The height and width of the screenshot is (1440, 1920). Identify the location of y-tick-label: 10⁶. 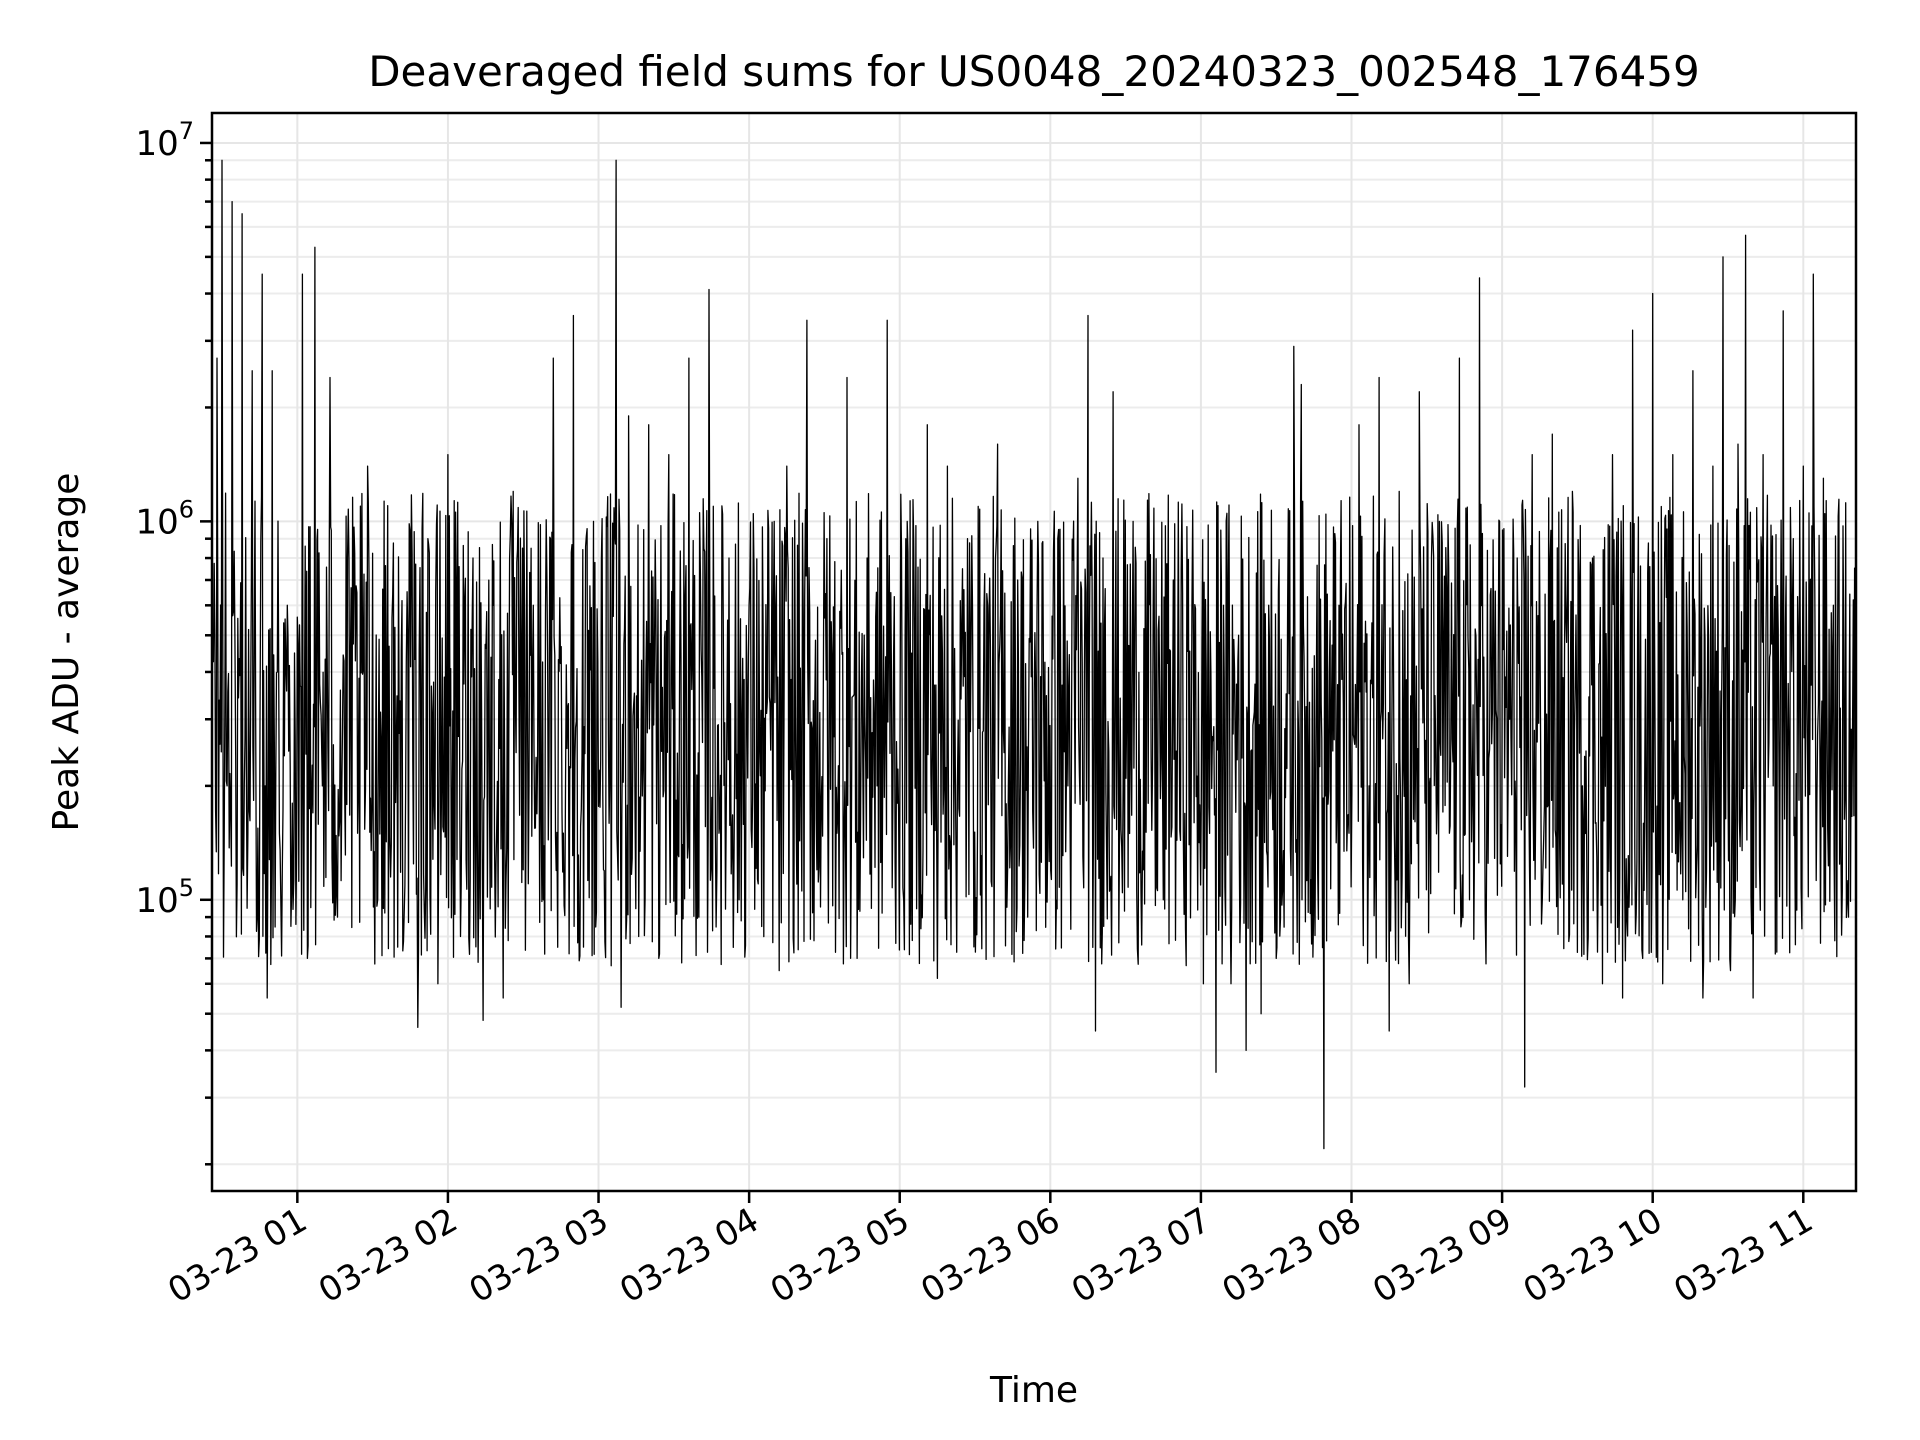
(164, 518).